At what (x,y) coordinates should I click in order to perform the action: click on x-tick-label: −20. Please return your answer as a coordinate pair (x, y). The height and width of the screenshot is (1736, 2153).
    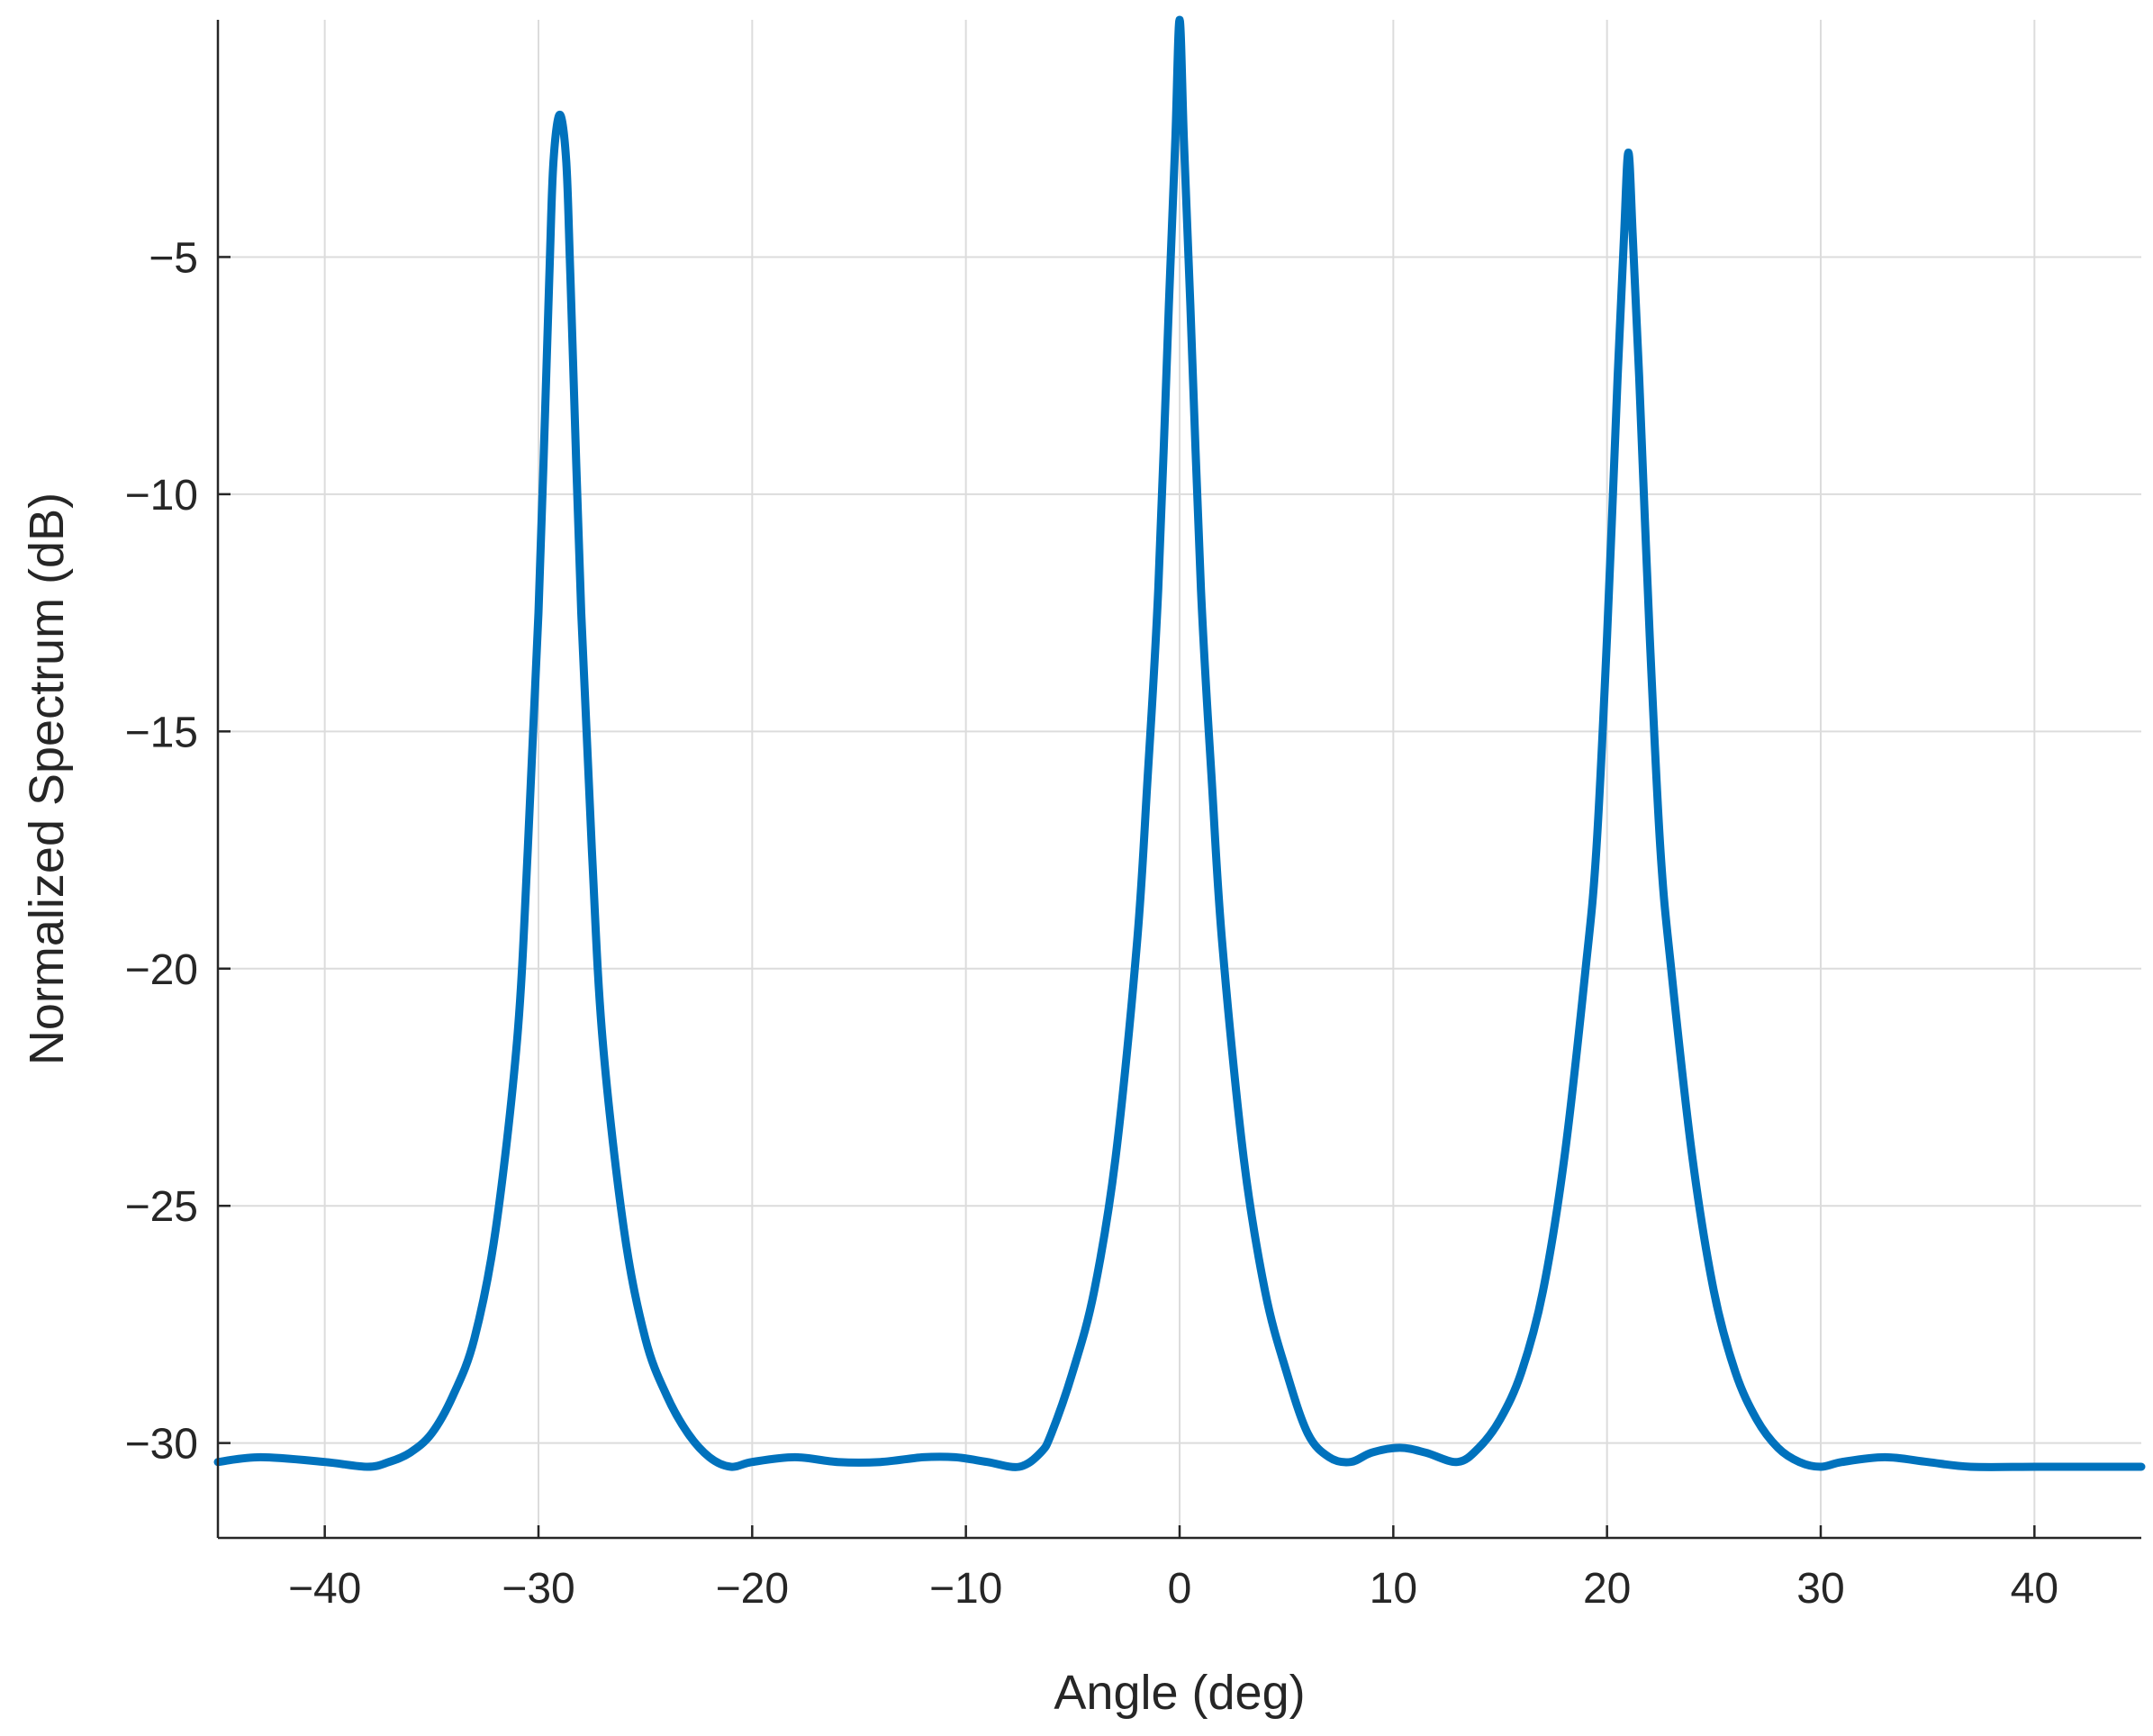
    Looking at the image, I should click on (752, 1589).